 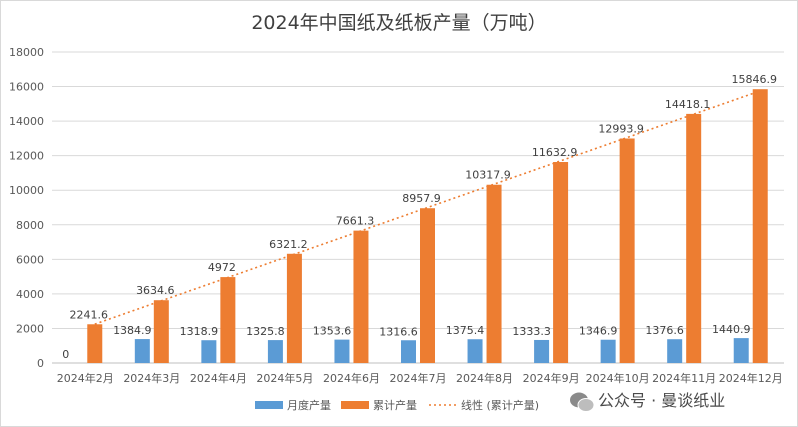 I want to click on data-label-monthly: 1440.9, so click(x=731, y=329).